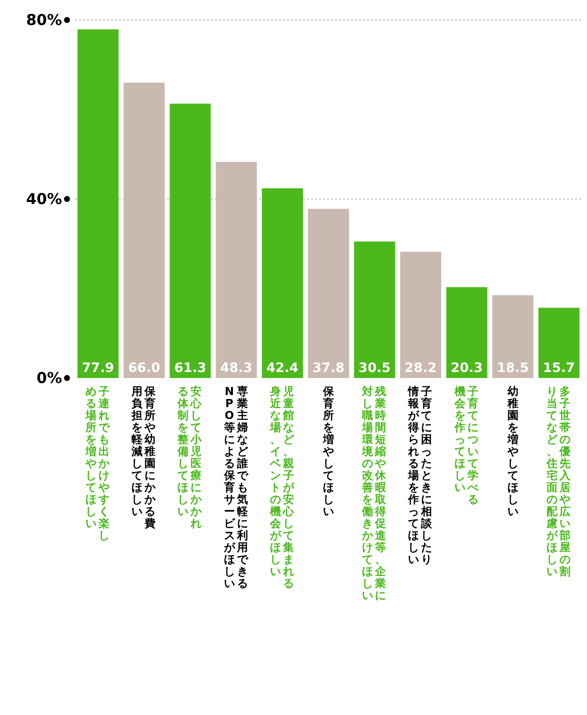  What do you see at coordinates (328, 368) in the screenshot?
I see `data-label: 37.8` at bounding box center [328, 368].